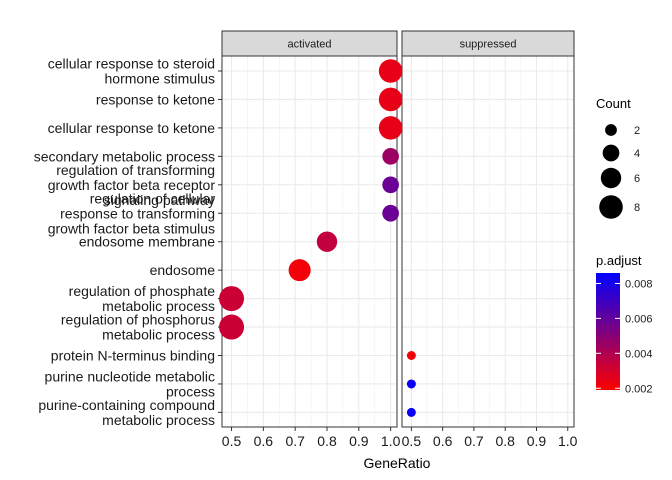  I want to click on strip-suppressed, so click(488, 43).